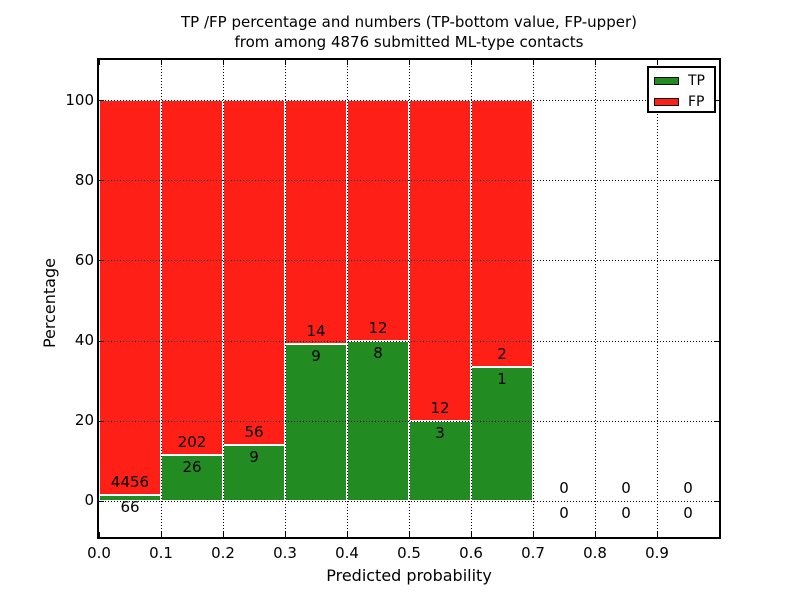 The width and height of the screenshot is (800, 600). Describe the element at coordinates (192, 467) in the screenshot. I see `tp-count-label: 26` at that location.